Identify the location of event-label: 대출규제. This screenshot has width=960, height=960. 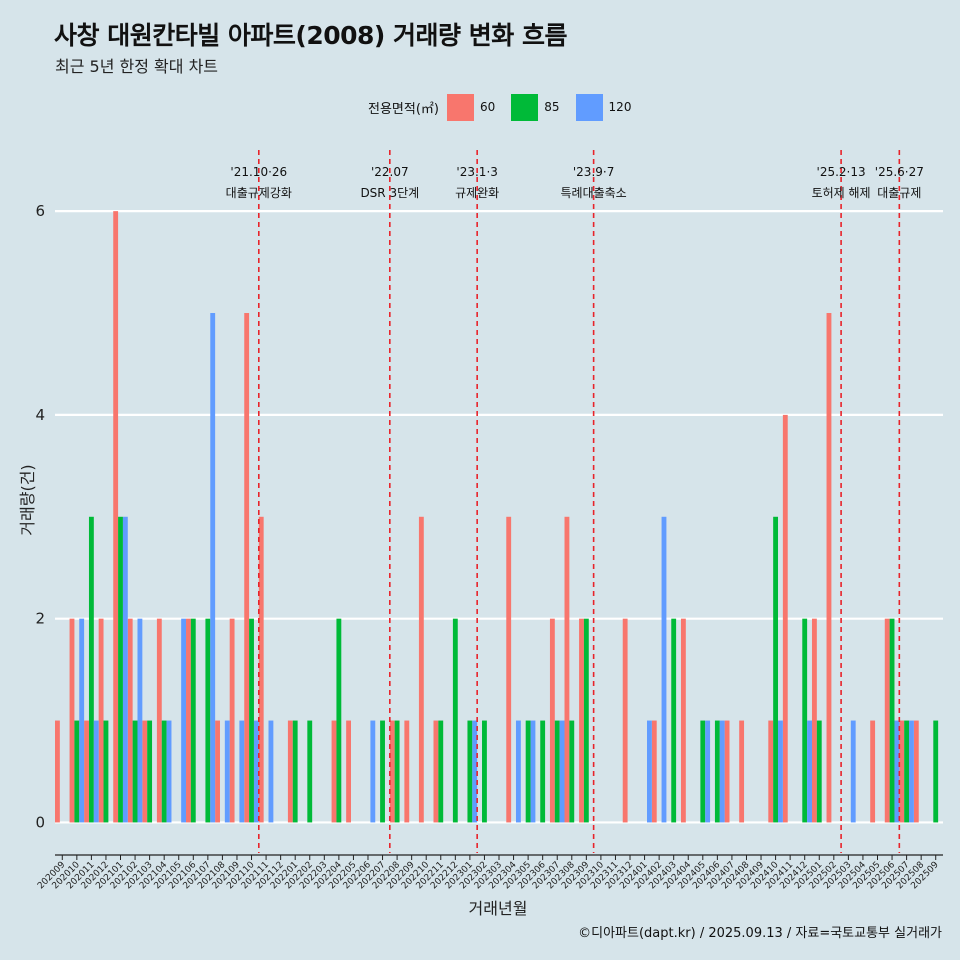
(899, 193).